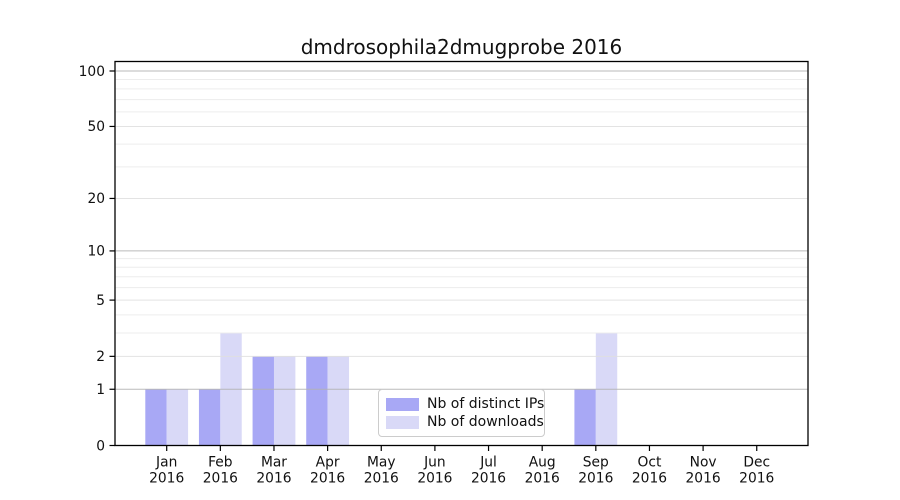 The image size is (900, 500). What do you see at coordinates (461, 47) in the screenshot?
I see `chart-title: dmdrosophila2dmugprobe 2016` at bounding box center [461, 47].